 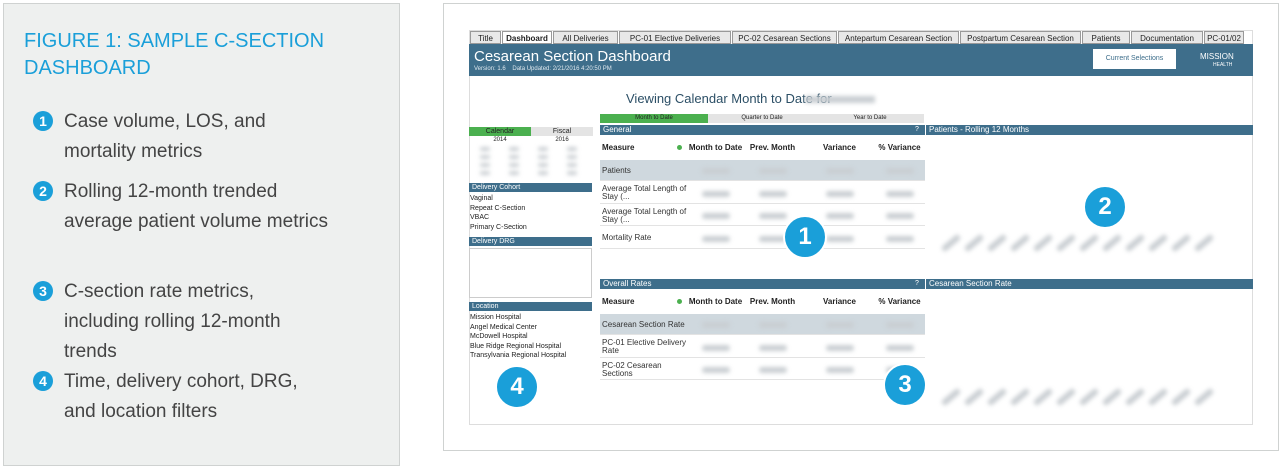 I want to click on filter-item: Mission Hospital, so click(x=495, y=317).